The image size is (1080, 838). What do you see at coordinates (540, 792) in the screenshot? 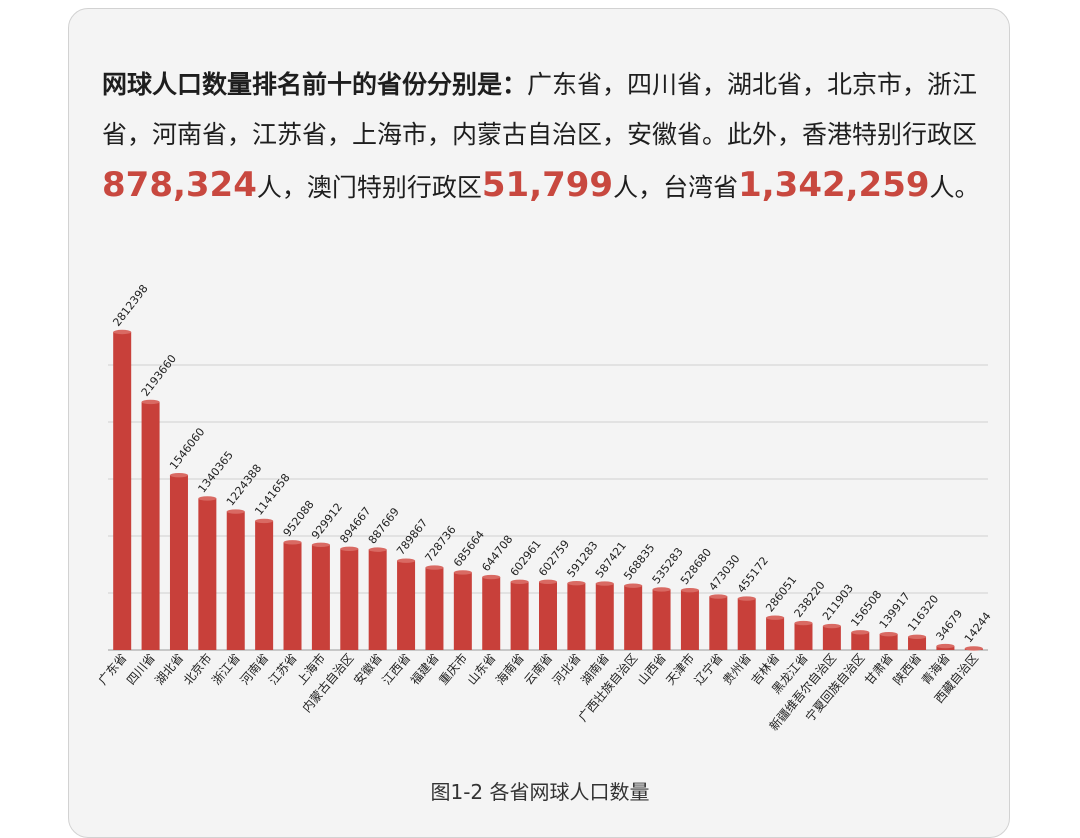
I see `figure-caption: 图1-2 各省网球人口数量` at bounding box center [540, 792].